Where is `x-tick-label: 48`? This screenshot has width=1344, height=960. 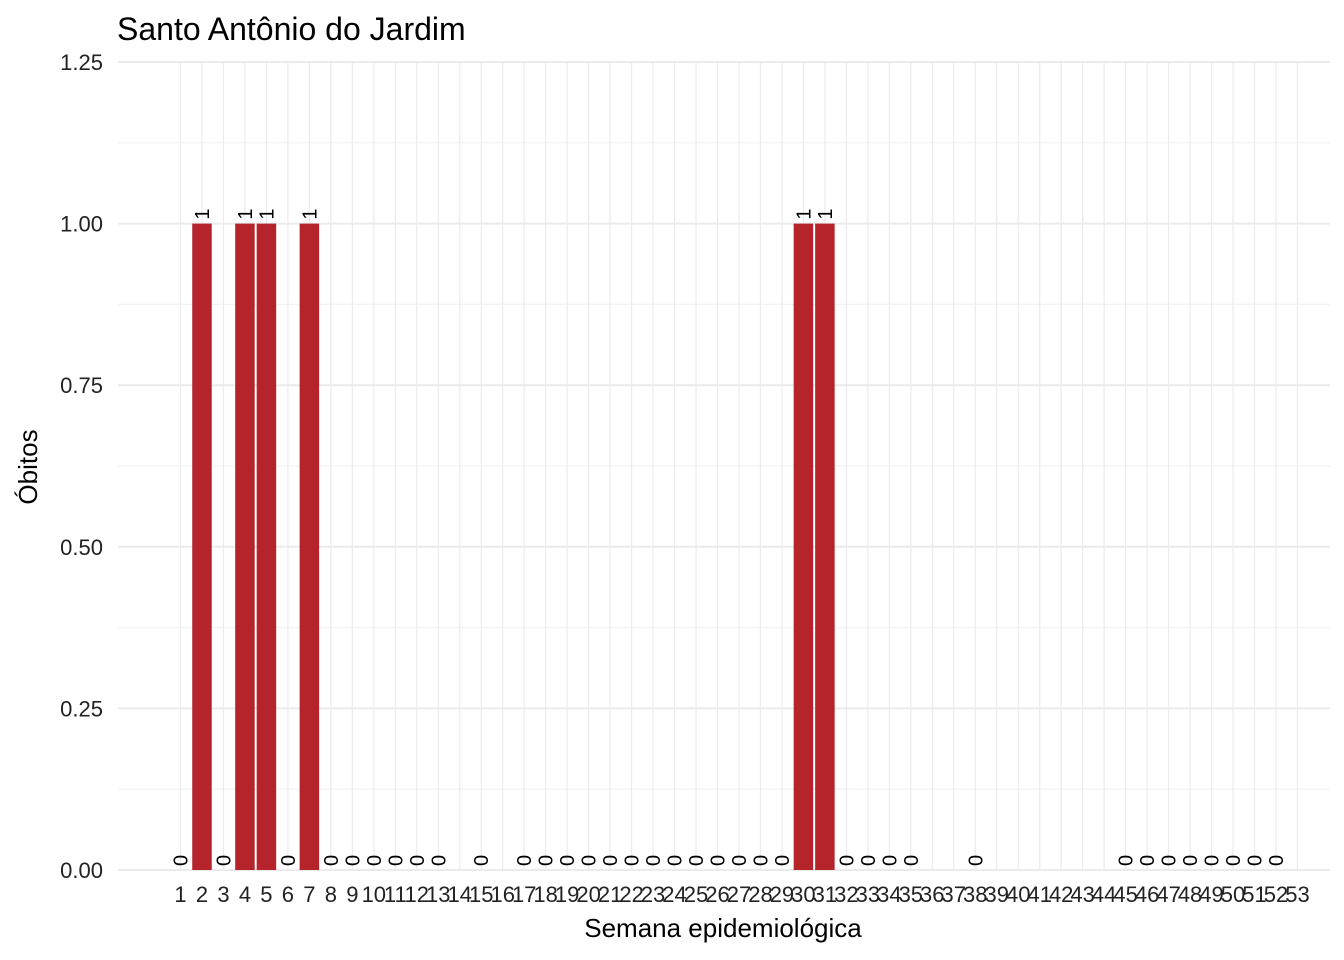 x-tick-label: 48 is located at coordinates (1190, 894).